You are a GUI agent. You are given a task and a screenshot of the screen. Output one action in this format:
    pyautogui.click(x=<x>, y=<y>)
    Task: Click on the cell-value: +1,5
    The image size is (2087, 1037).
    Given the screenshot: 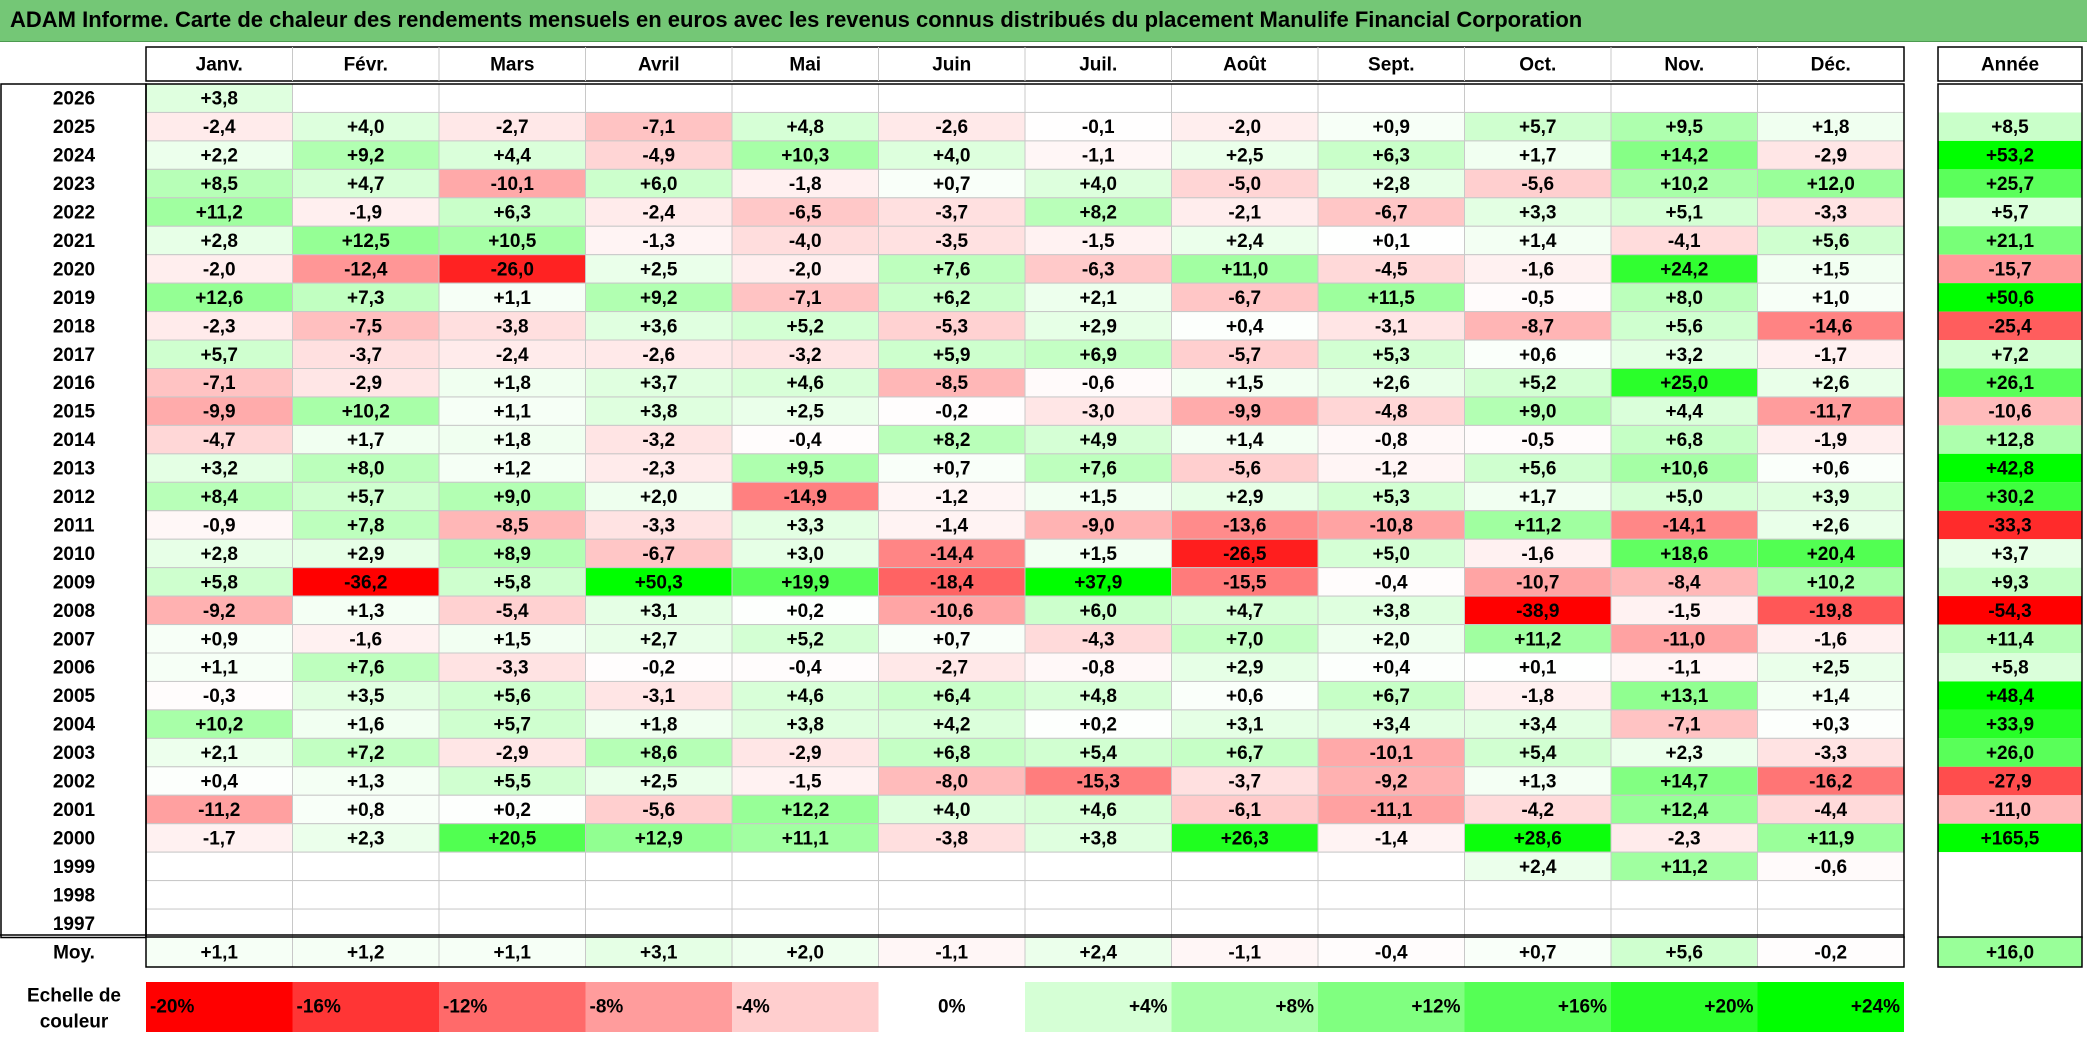 What is the action you would take?
    pyautogui.click(x=1245, y=383)
    